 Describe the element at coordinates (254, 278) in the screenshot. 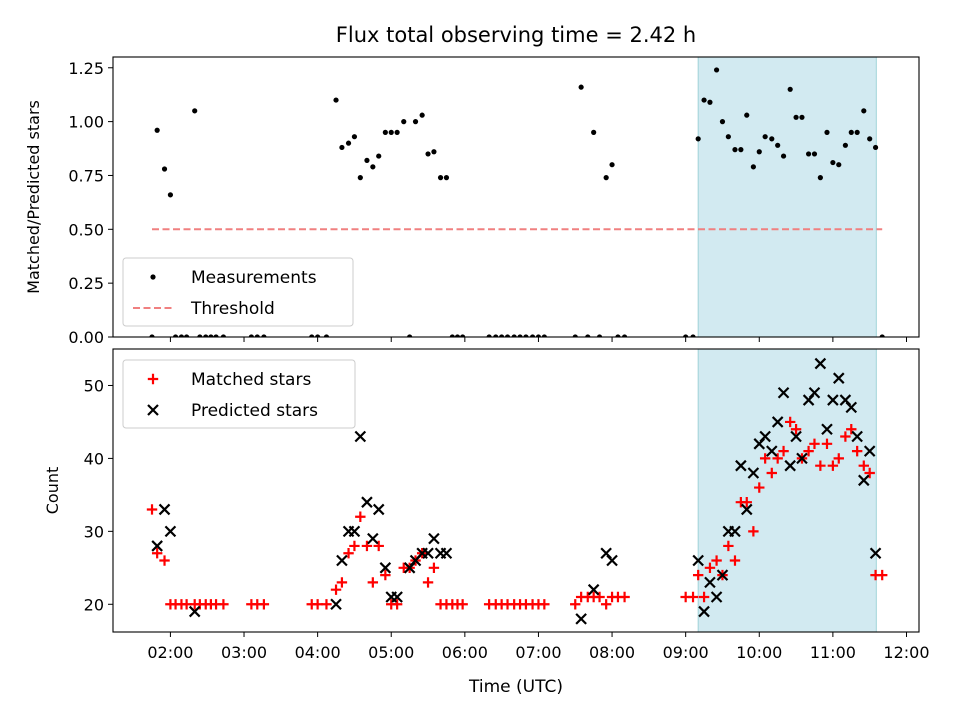

I see `legend-label: Measurements` at that location.